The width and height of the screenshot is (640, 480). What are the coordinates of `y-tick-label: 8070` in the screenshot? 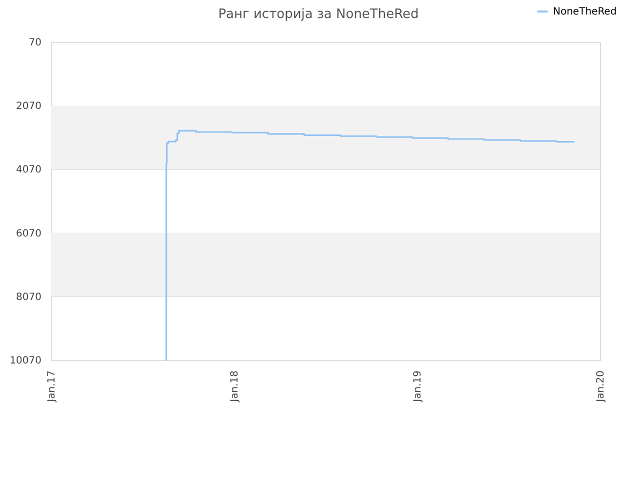 It's located at (29, 297).